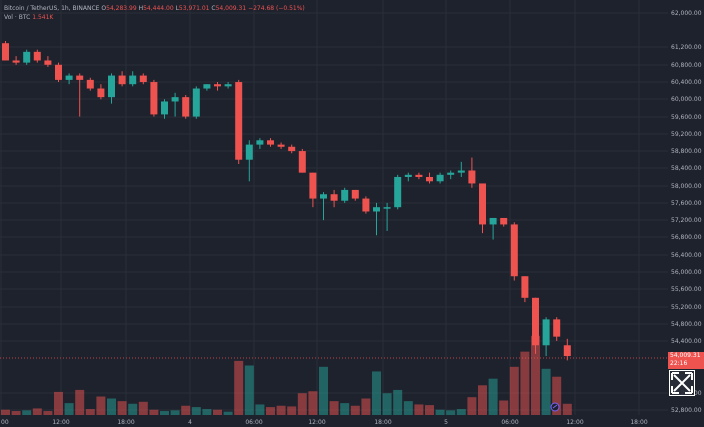  What do you see at coordinates (686, 151) in the screenshot?
I see `price-tick-label: 58,800.00` at bounding box center [686, 151].